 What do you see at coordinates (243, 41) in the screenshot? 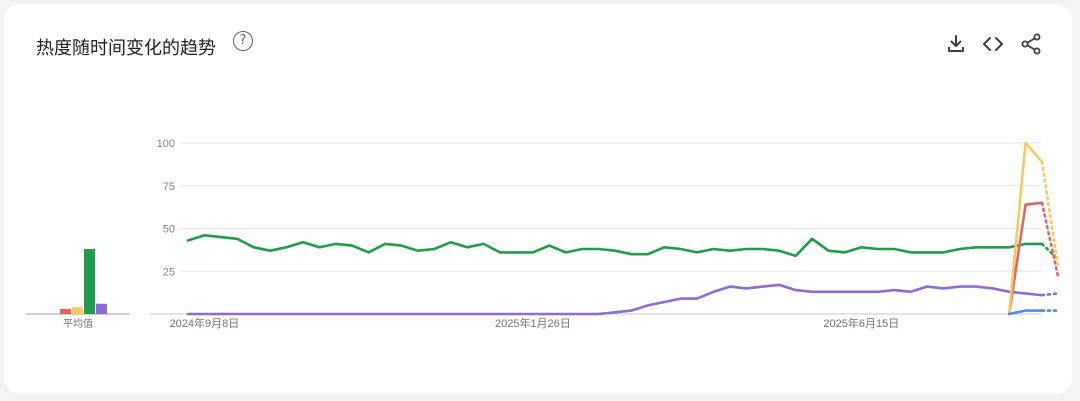
I see `help-icon: ?` at bounding box center [243, 41].